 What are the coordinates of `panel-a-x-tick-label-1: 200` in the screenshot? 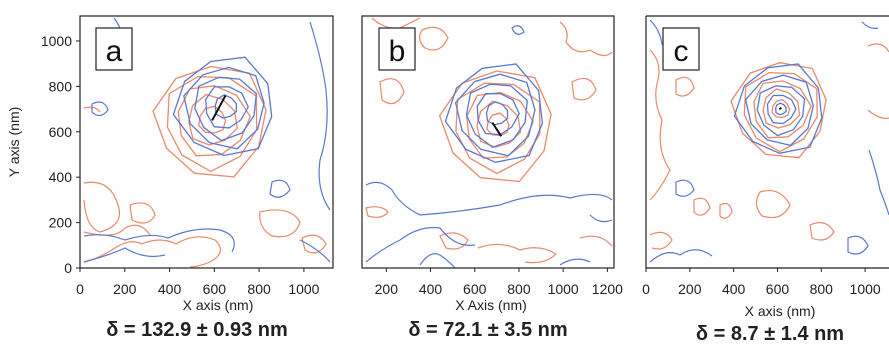 It's located at (125, 289).